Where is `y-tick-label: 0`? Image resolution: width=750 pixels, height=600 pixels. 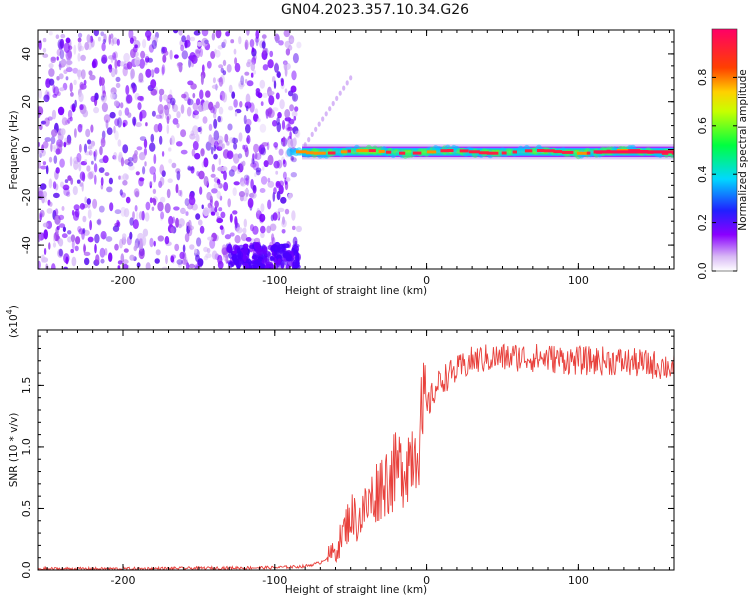 y-tick-label: 0 is located at coordinates (26, 149).